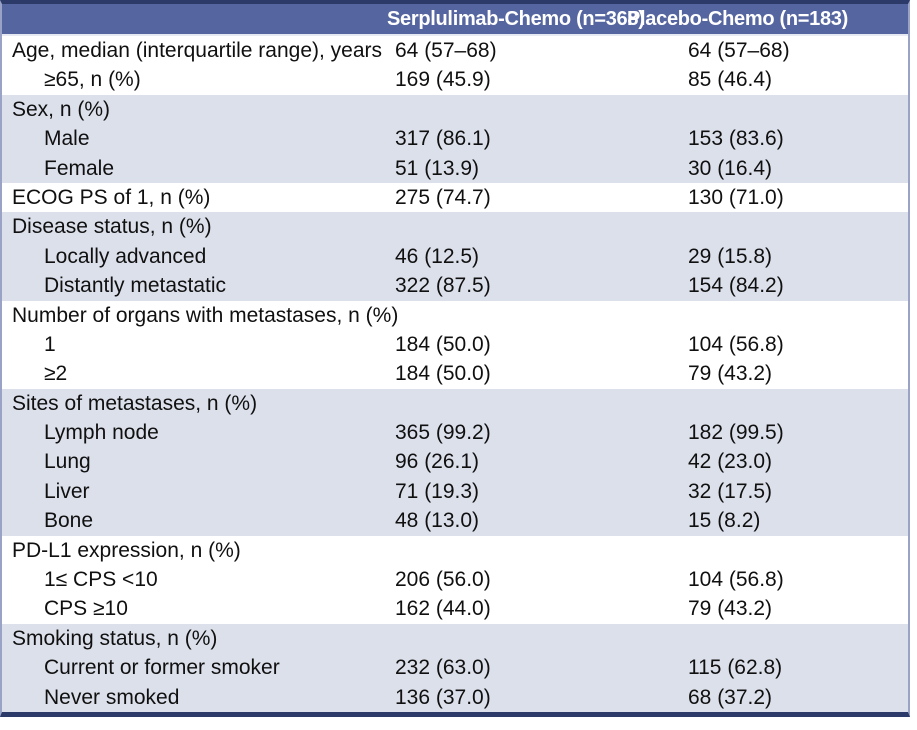 This screenshot has width=917, height=730. Describe the element at coordinates (455, 638) in the screenshot. I see `table-row: Smoking status, n (%)` at that location.